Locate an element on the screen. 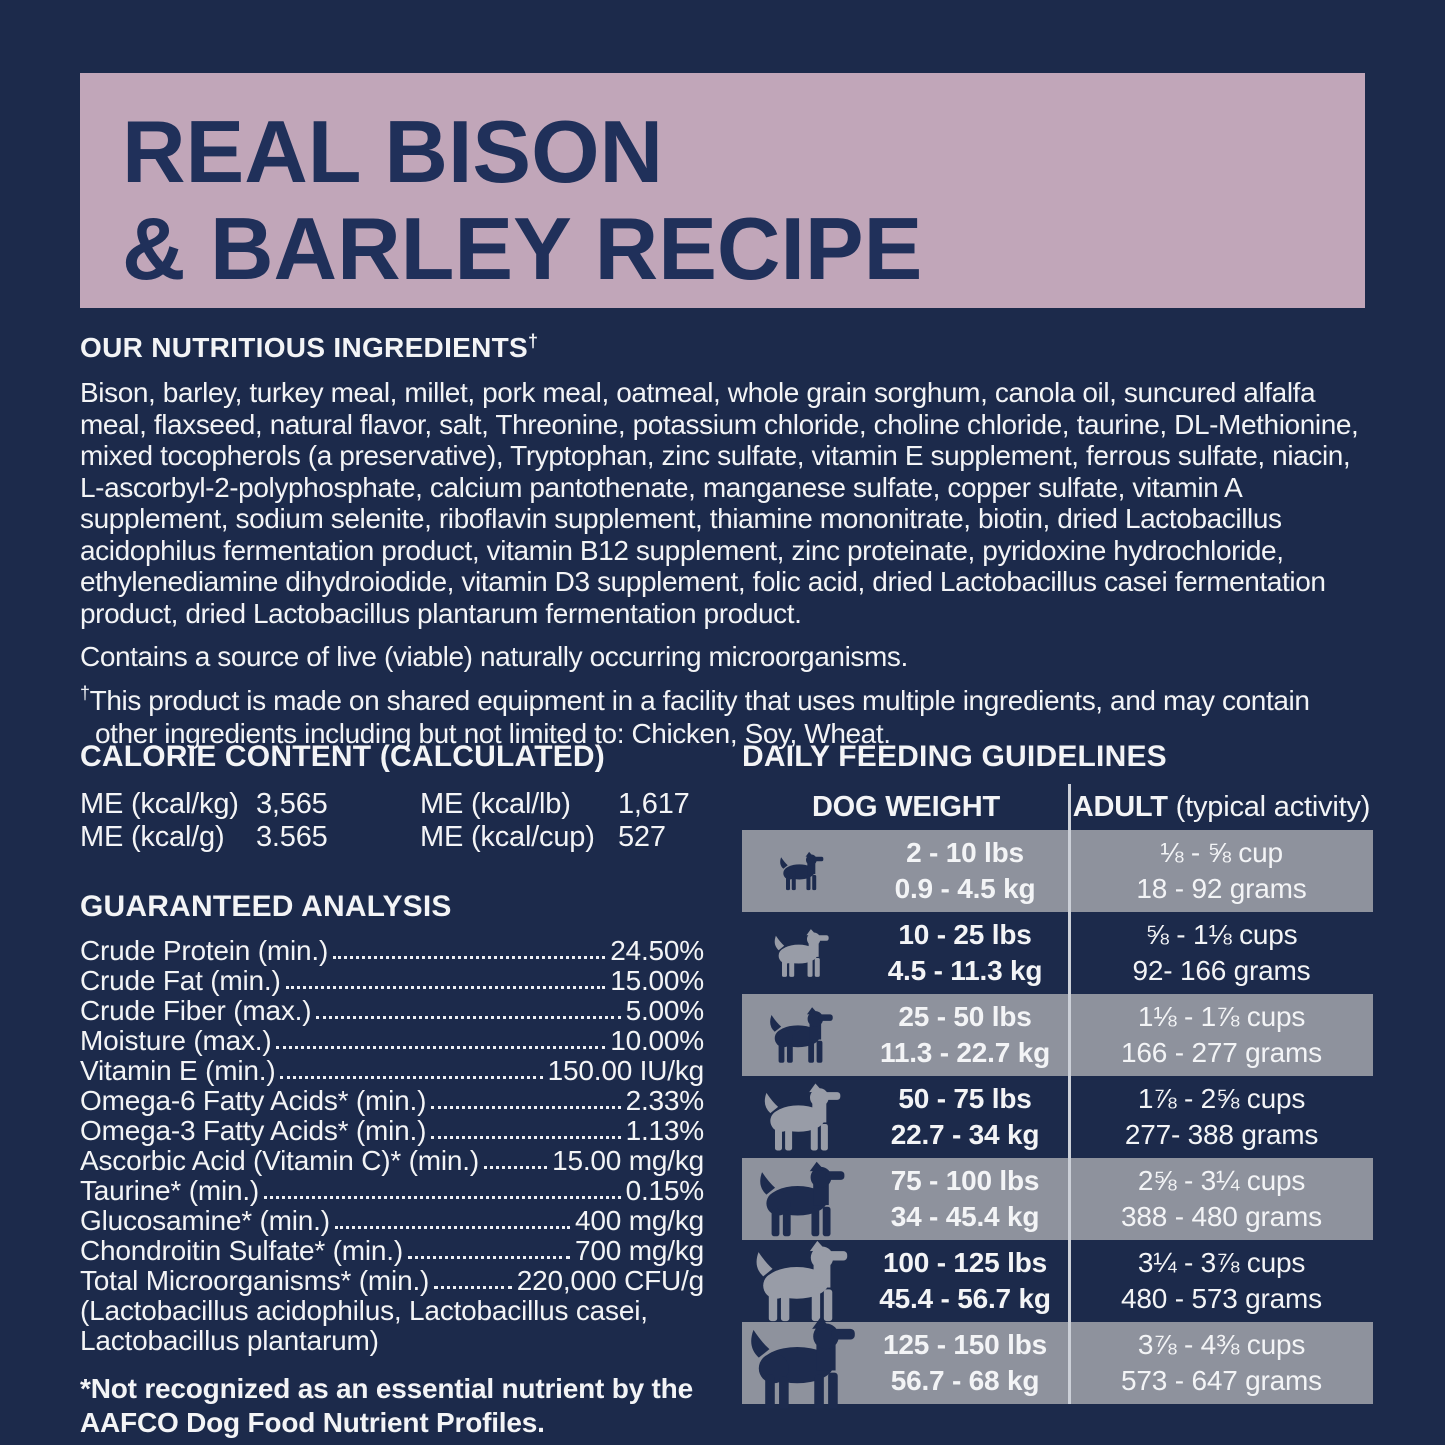 The image size is (1445, 1445). amount-cups: 2⅝ - 3¼ cups is located at coordinates (1221, 1180).